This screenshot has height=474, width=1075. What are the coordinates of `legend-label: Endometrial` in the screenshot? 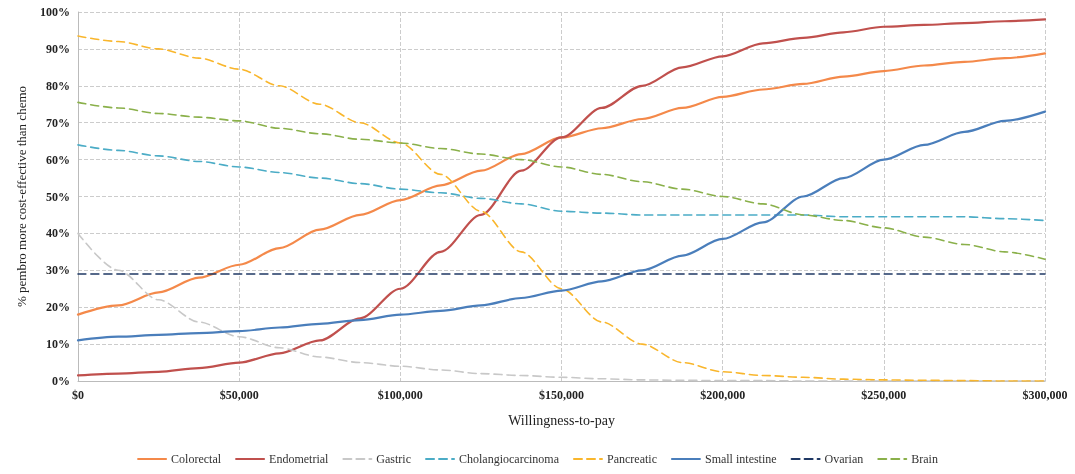 It's located at (299, 459).